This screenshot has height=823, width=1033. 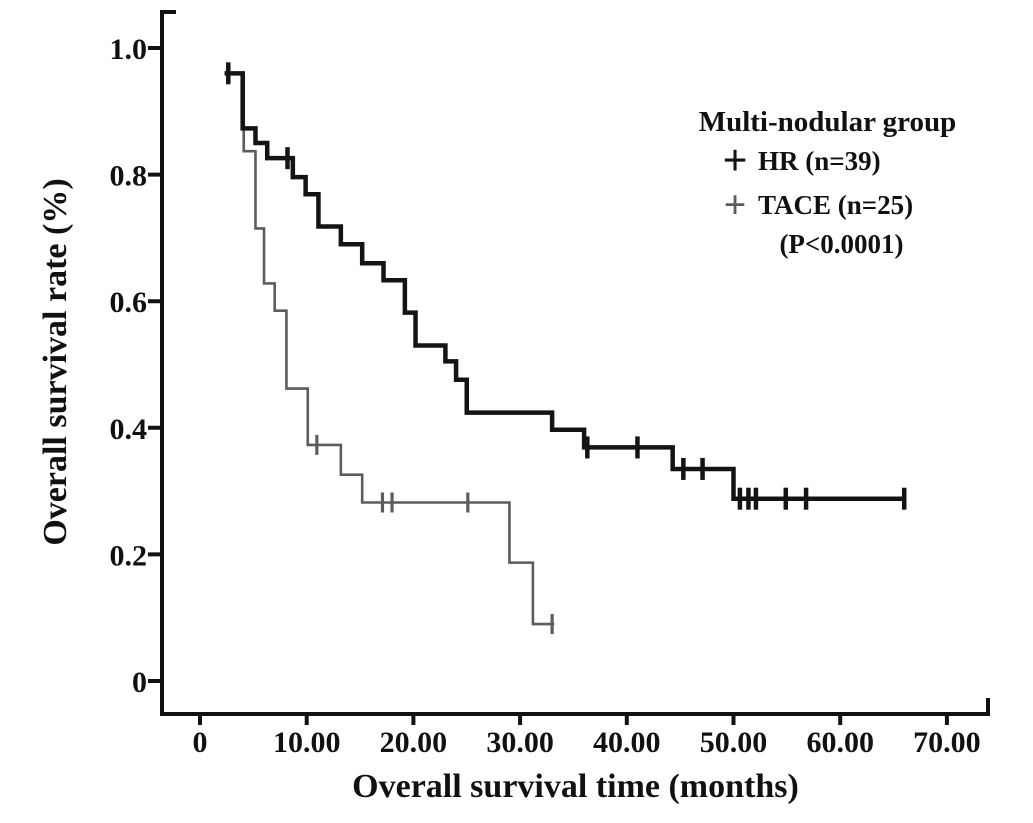 What do you see at coordinates (129, 429) in the screenshot?
I see `y-tick-label: 0.4` at bounding box center [129, 429].